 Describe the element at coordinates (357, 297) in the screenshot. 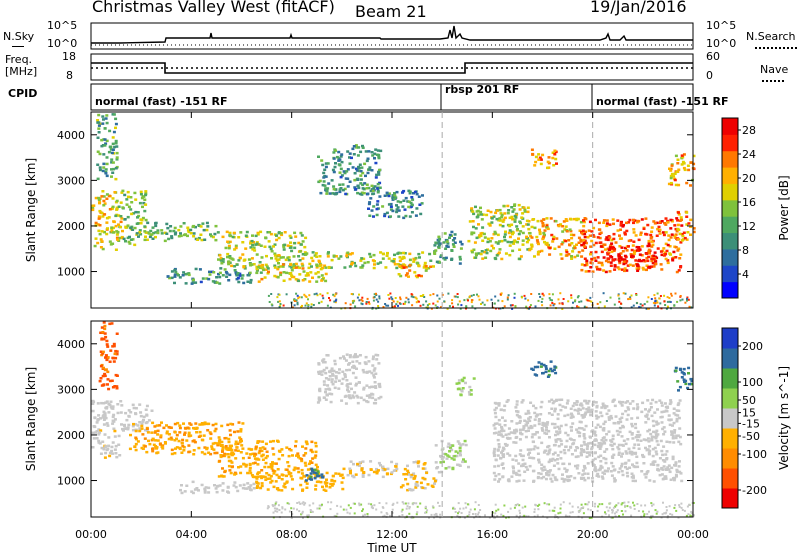

I see `power-ground-scatter` at that location.